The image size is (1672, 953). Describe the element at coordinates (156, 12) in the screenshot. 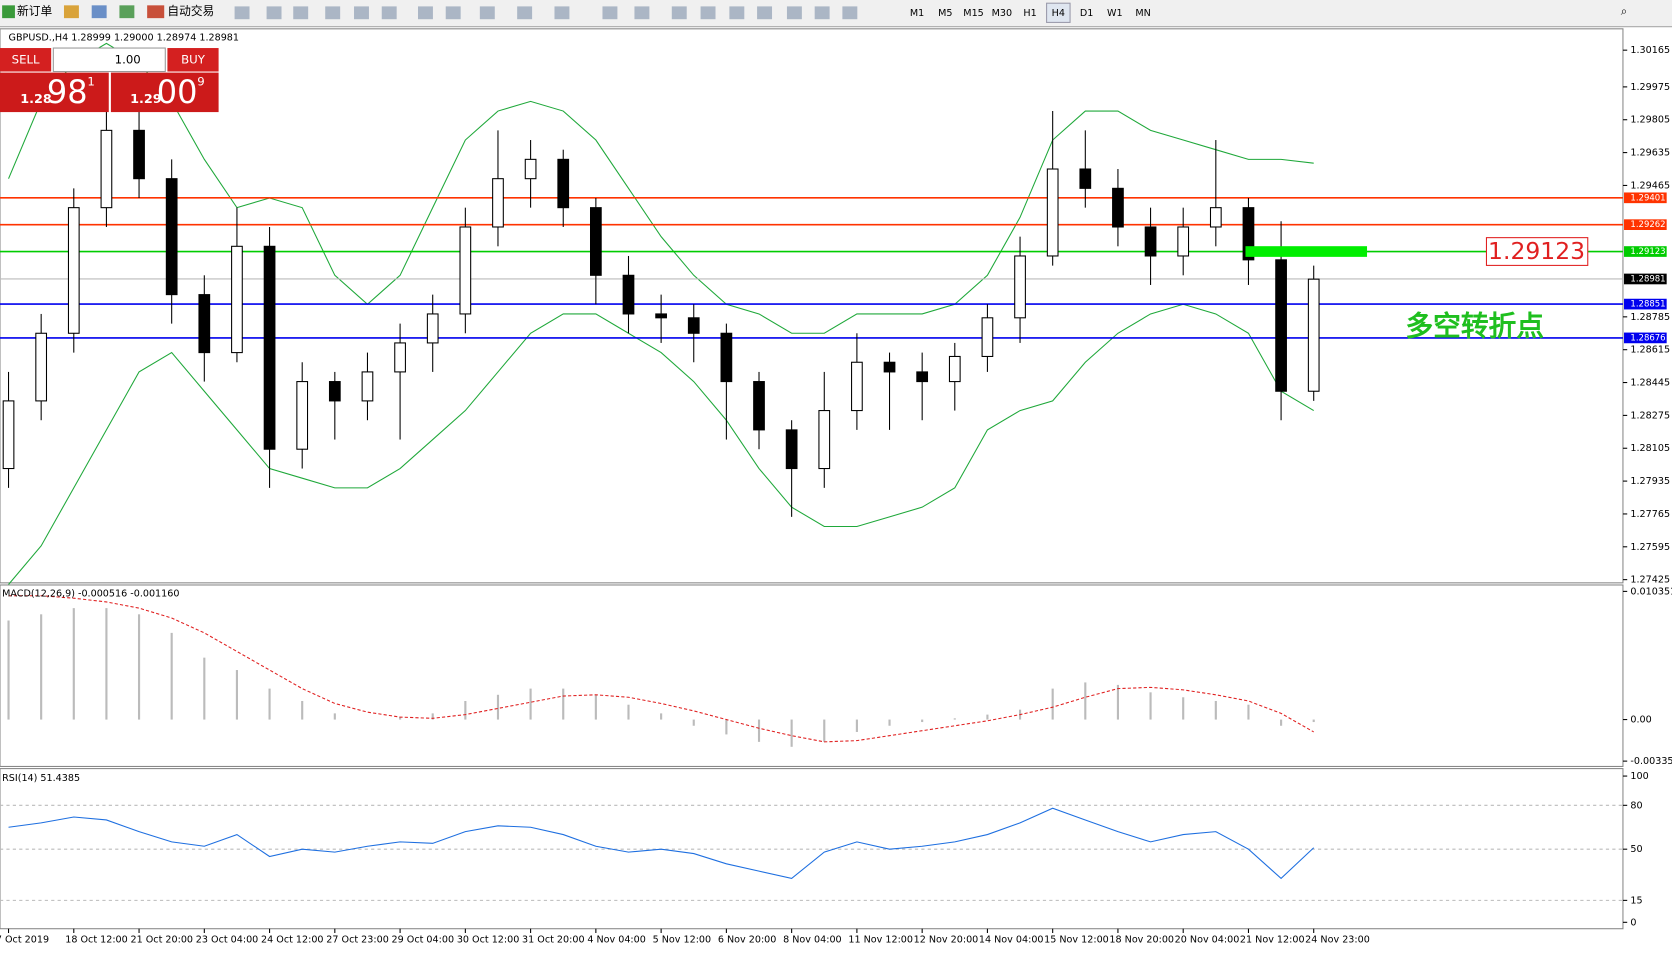

I see `auto-trade-icon` at that location.